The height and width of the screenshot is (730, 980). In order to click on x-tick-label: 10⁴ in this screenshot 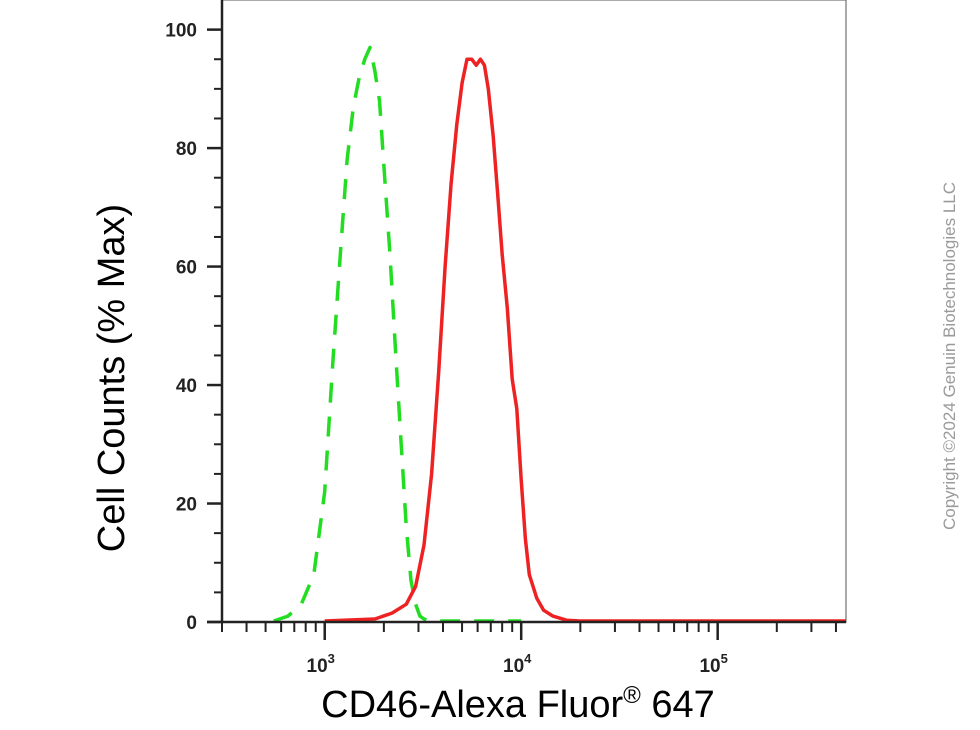, I will do `click(517, 664)`.